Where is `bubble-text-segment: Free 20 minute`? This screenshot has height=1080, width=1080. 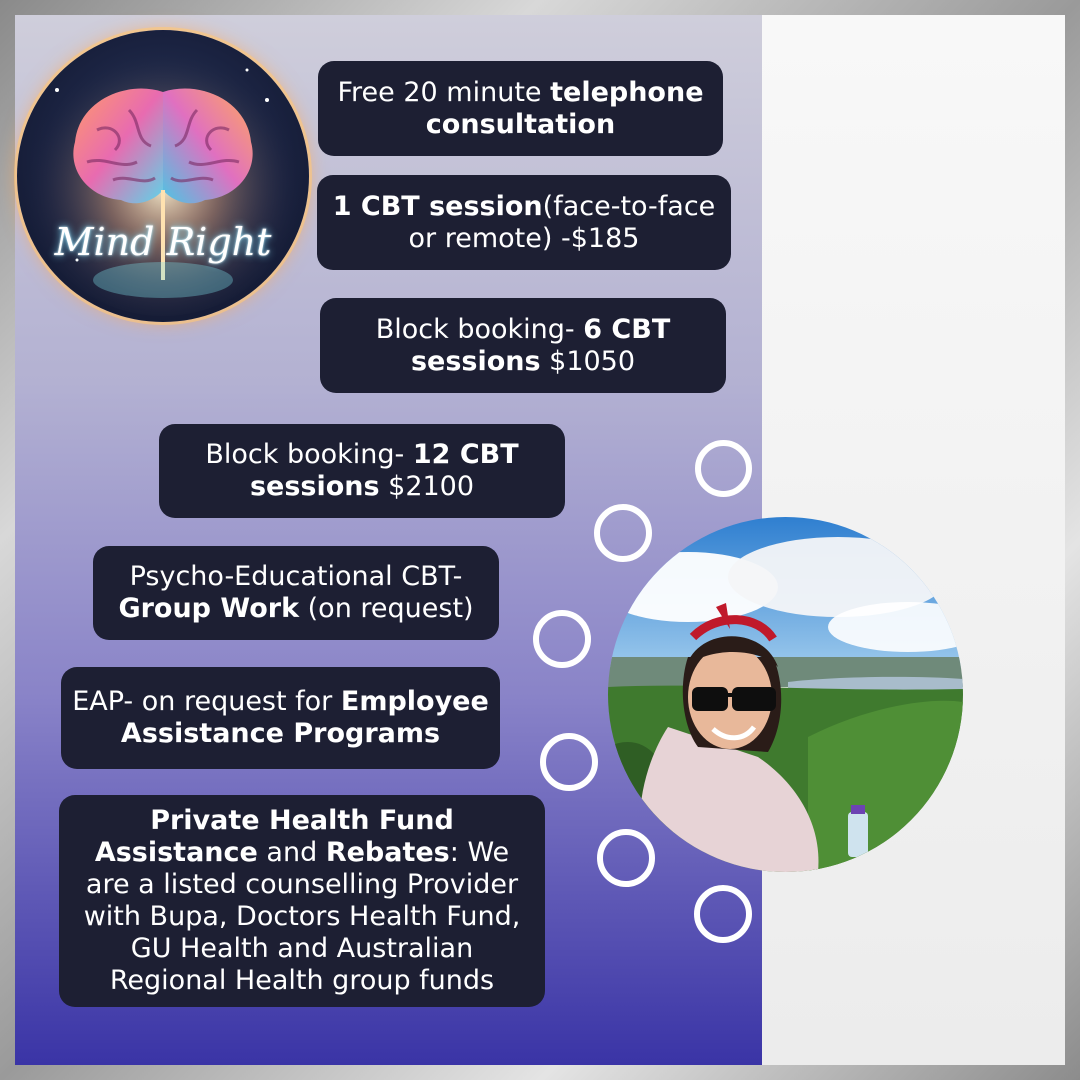
bubble-text-segment: Free 20 minute is located at coordinates (444, 92).